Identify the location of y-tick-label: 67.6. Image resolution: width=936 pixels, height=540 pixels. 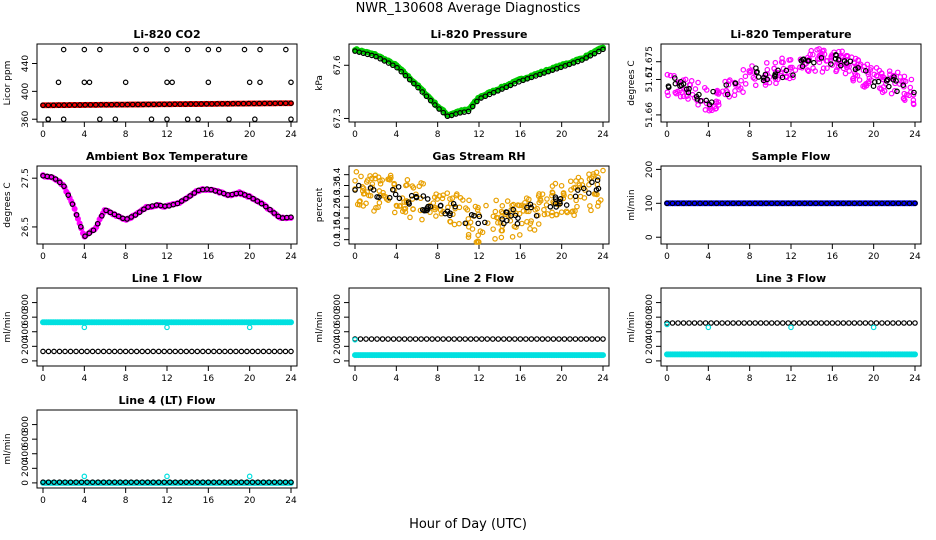
(338, 65).